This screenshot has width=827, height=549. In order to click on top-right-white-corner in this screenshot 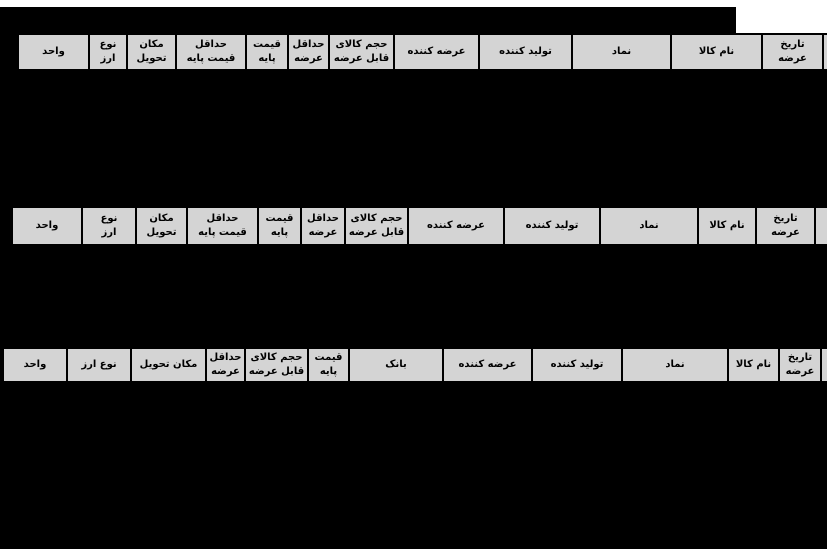, I will do `click(781, 20)`.